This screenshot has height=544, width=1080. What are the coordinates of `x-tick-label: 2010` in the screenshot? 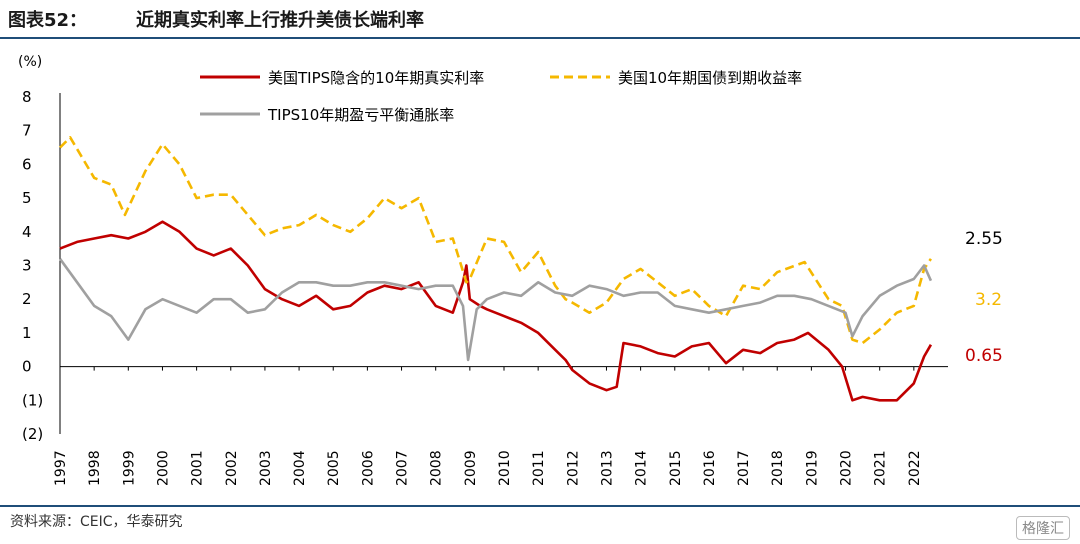 It's located at (505, 468).